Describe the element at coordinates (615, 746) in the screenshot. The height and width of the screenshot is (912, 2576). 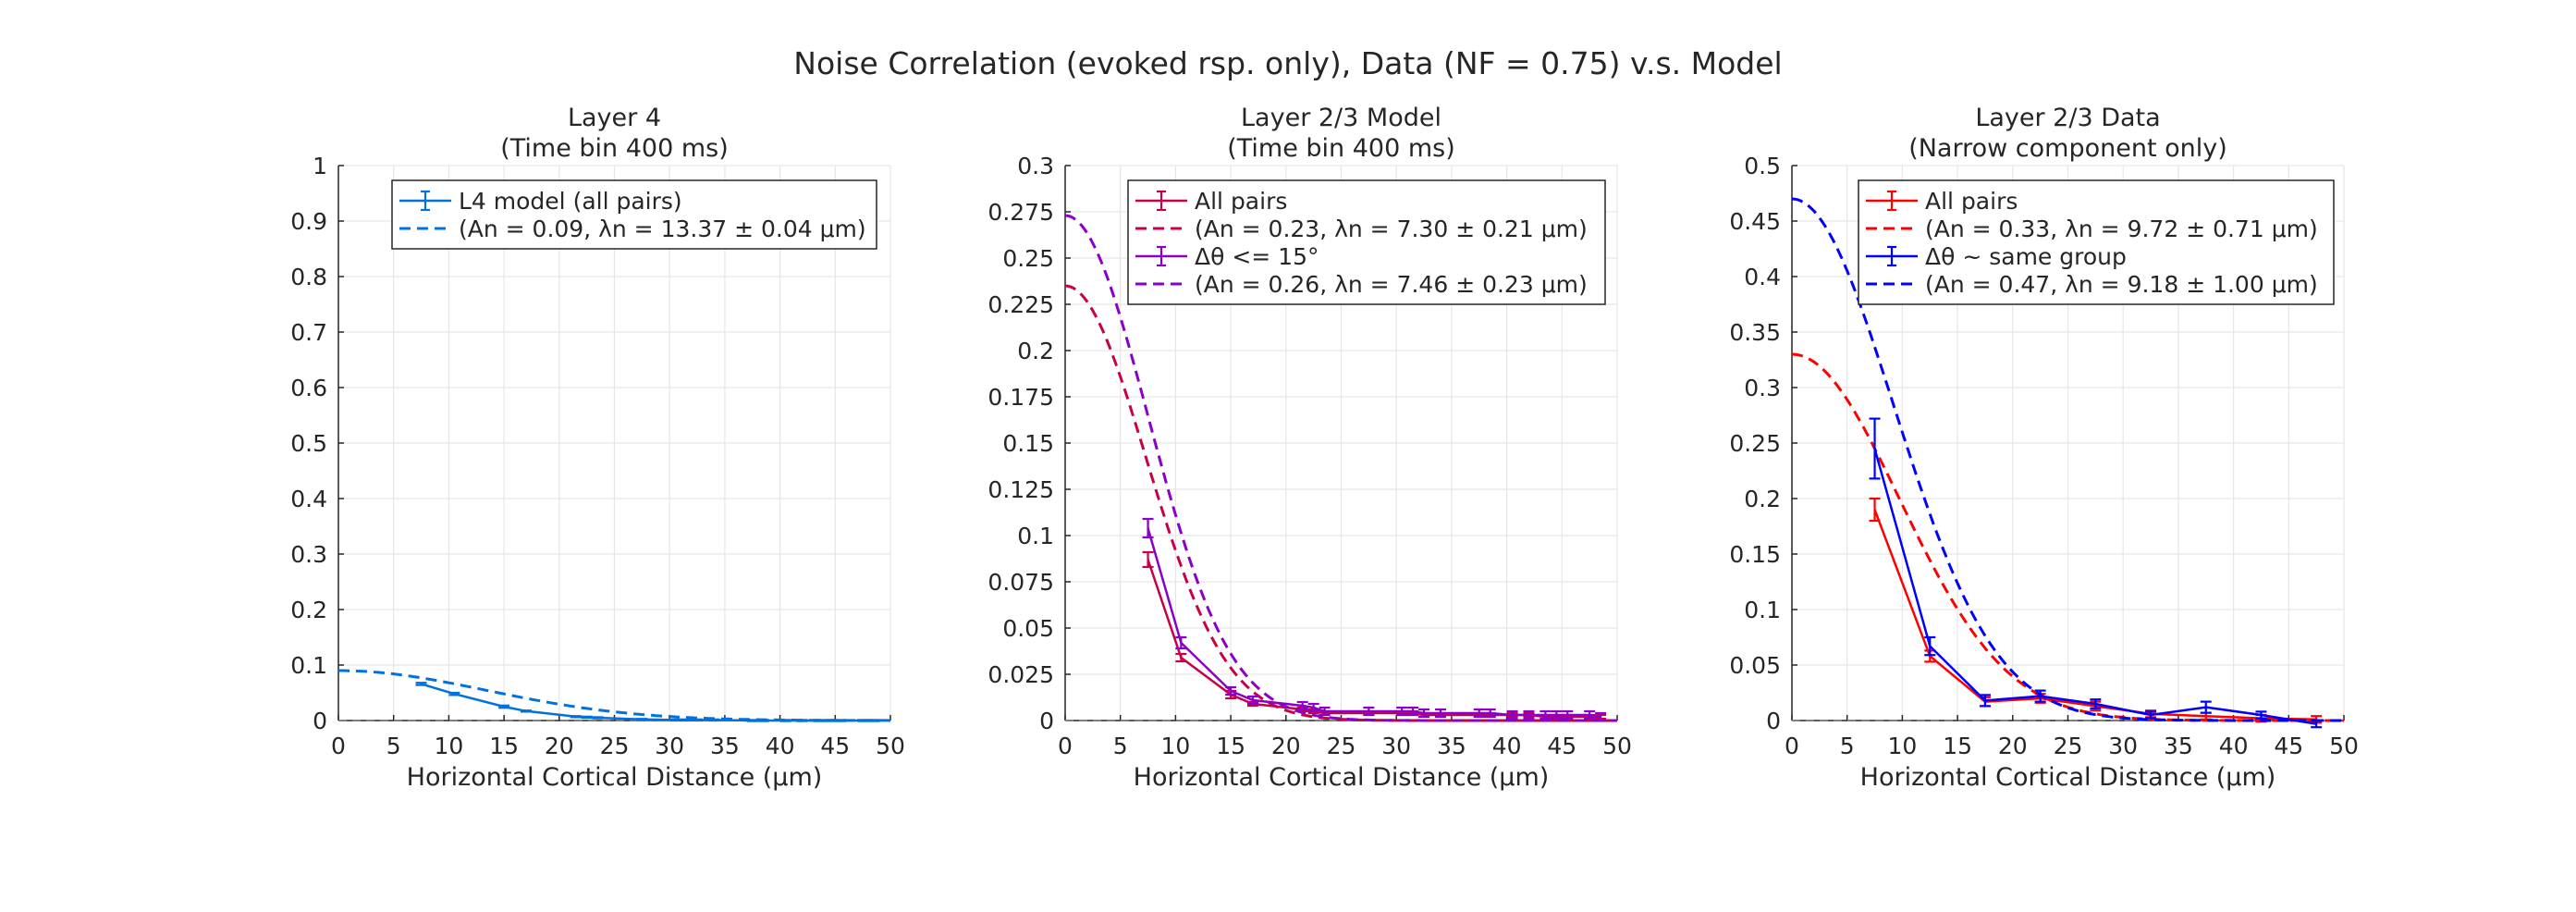
I see `x-tick-label: 25` at that location.